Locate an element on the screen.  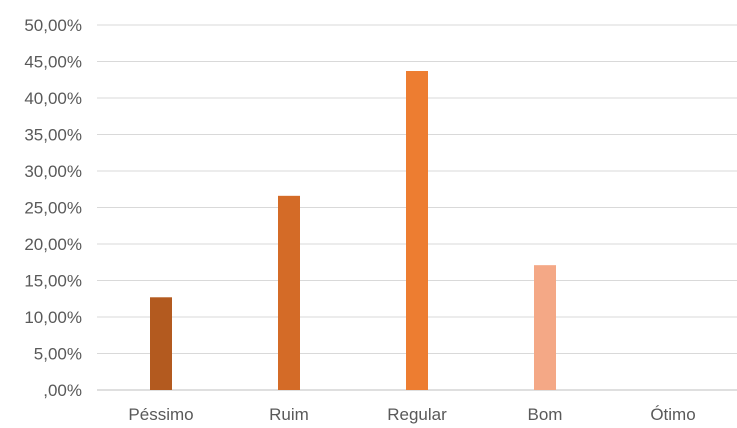
x-axis-tick-labels: Péssimo Ruim Regular Bom Ótimo is located at coordinates (411, 414).